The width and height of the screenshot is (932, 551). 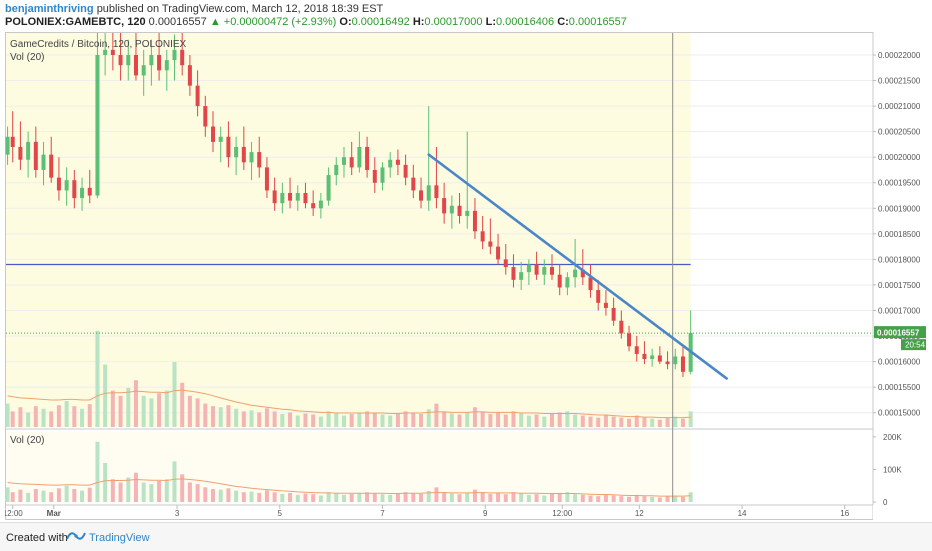 I want to click on volume-pane-ma-line, so click(x=349, y=487).